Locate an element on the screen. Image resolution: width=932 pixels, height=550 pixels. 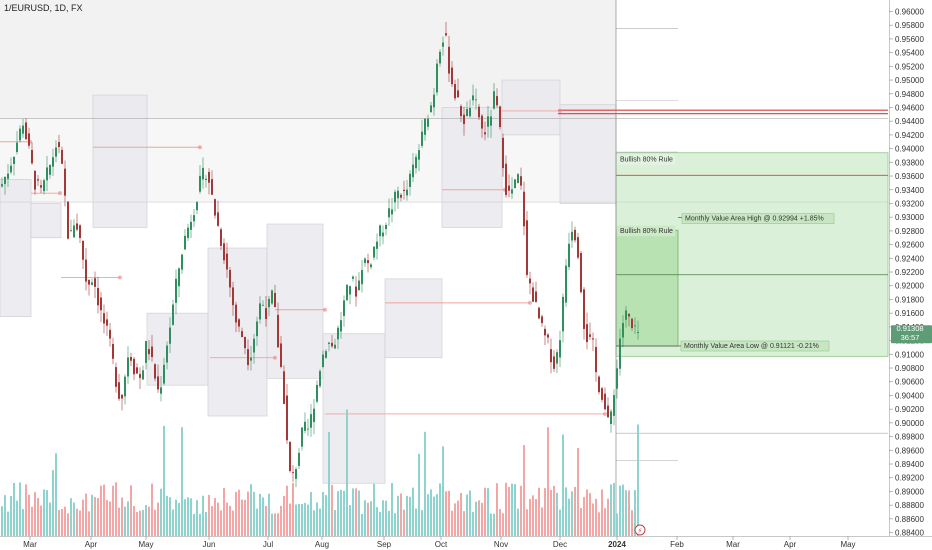
price-tick-label: 0.95400 is located at coordinates (909, 53).